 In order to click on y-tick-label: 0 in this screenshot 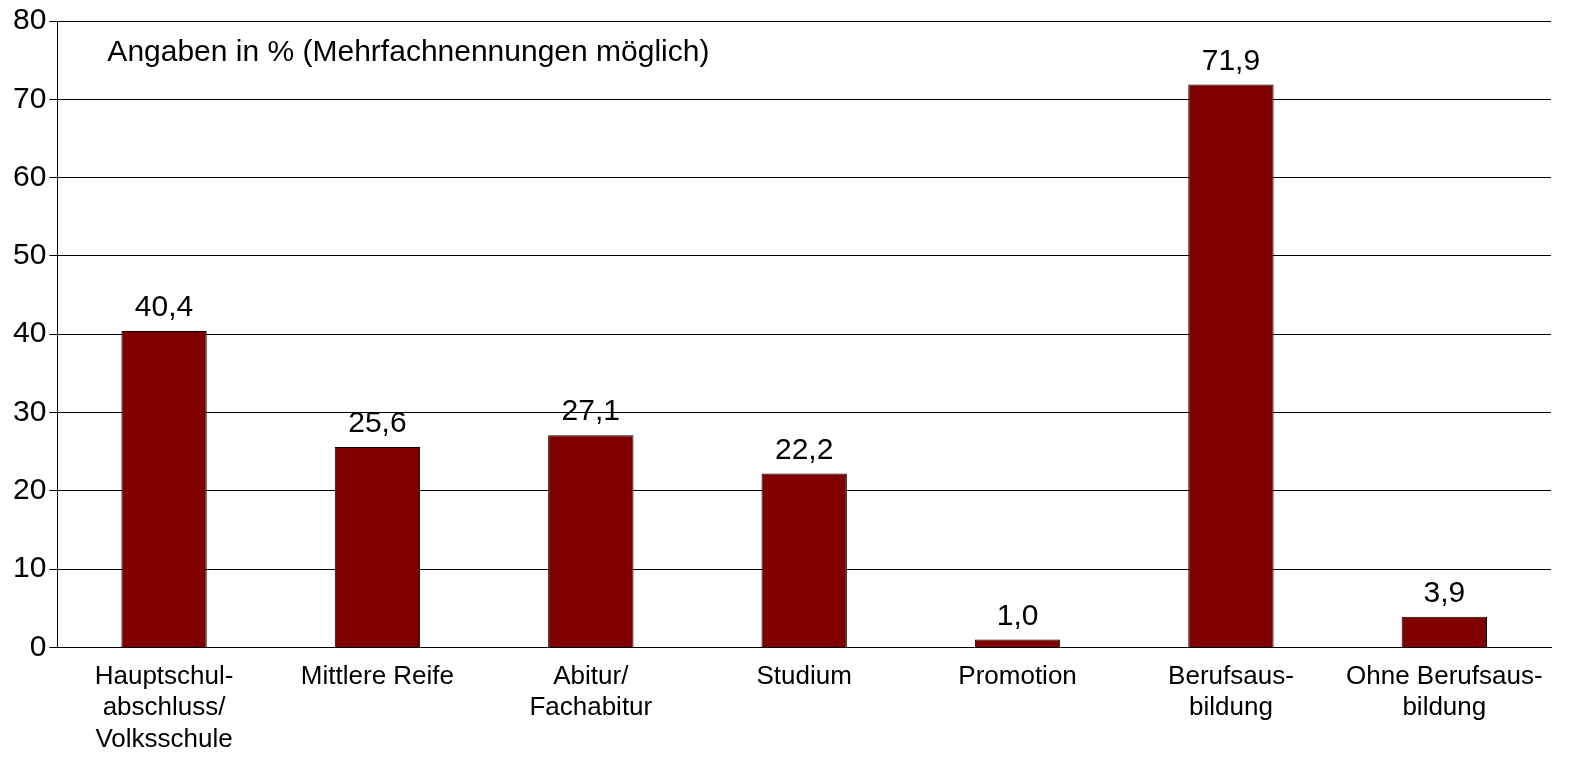, I will do `click(38, 645)`.